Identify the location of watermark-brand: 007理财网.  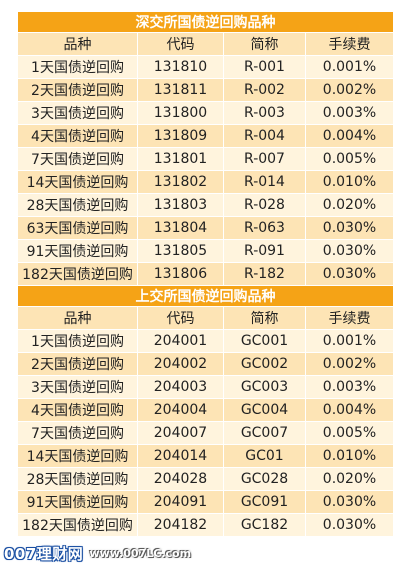
(44, 553).